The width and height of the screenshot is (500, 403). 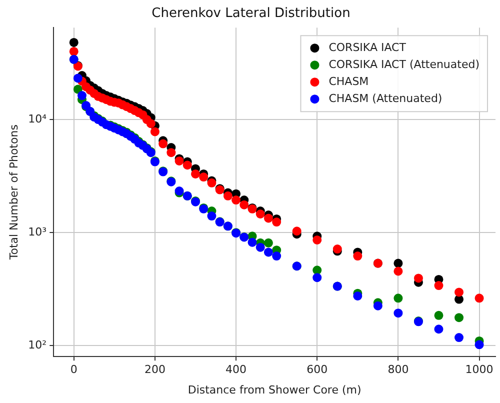 I want to click on x-tick-label: 0, so click(x=74, y=369).